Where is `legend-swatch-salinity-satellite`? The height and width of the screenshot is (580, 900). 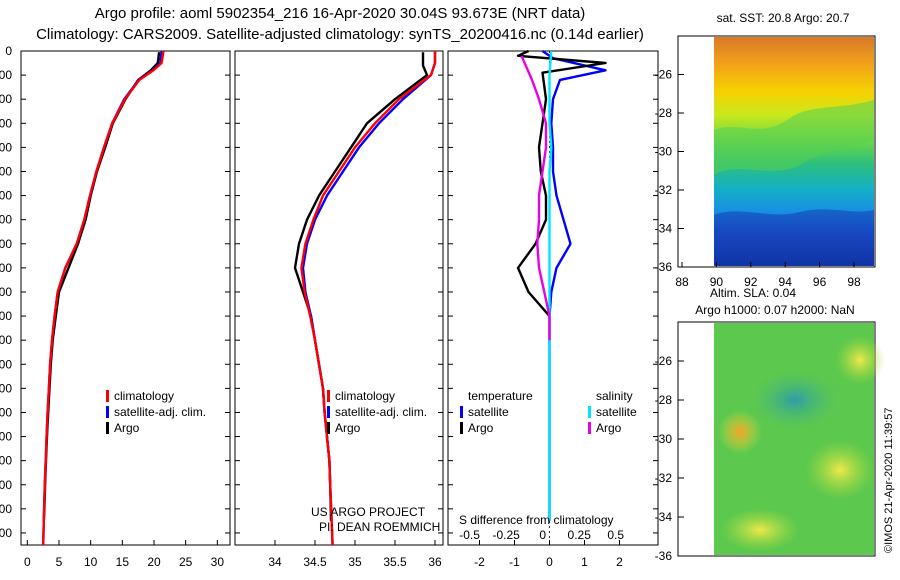 legend-swatch-salinity-satellite is located at coordinates (589, 412).